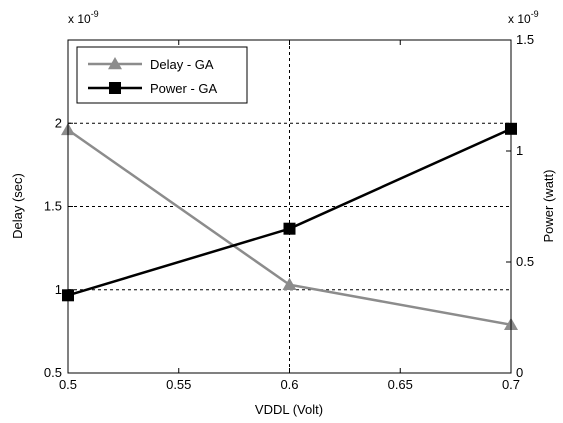 The image size is (563, 423). Describe the element at coordinates (58, 122) in the screenshot. I see `y-tick-label-left: 2` at that location.